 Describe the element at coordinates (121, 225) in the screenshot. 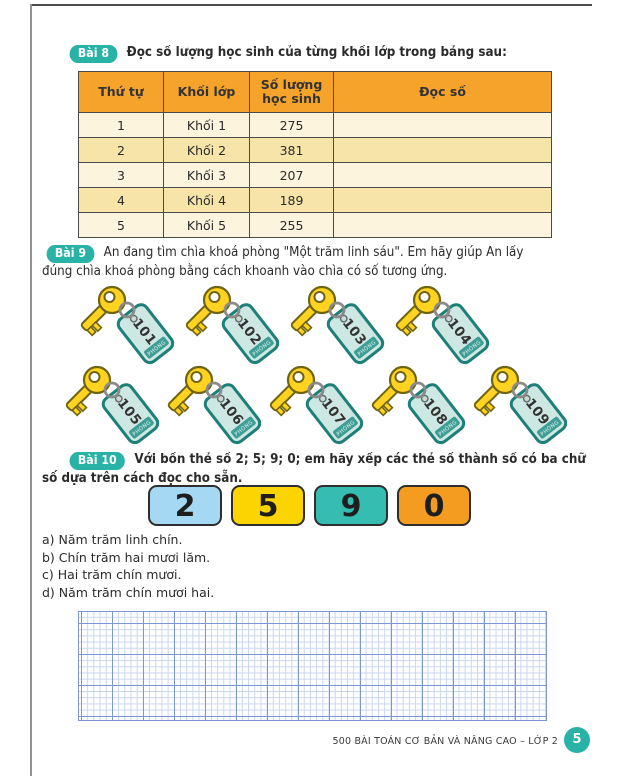

I see `table-cell: 5` at that location.